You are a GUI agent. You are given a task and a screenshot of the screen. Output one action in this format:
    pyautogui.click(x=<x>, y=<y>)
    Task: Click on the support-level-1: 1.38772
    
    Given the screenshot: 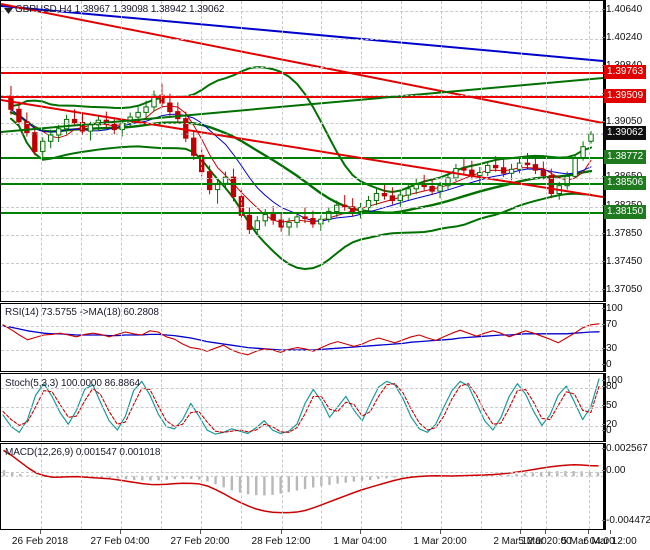 What is the action you would take?
    pyautogui.click(x=625, y=157)
    